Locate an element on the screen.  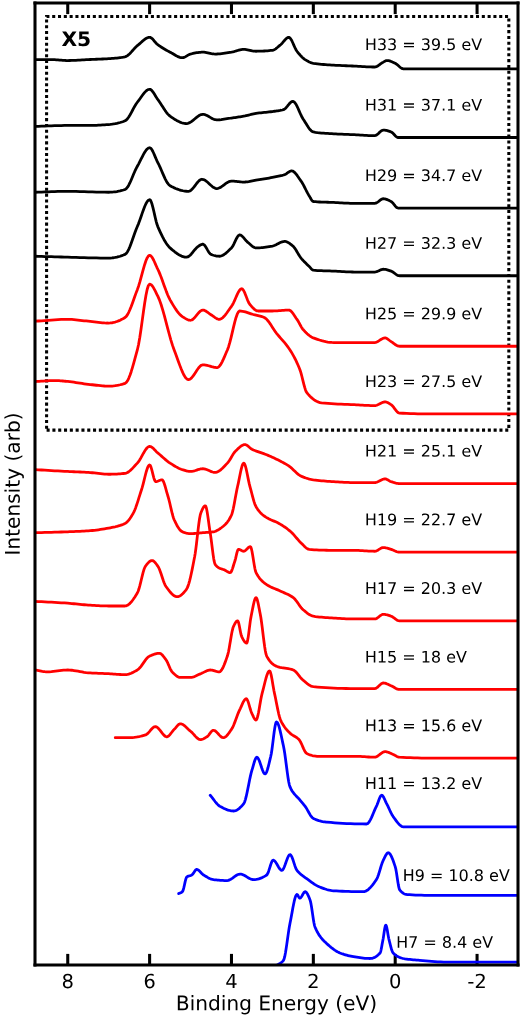
x-axis-title: Binding Energy (eV) is located at coordinates (276, 1004).